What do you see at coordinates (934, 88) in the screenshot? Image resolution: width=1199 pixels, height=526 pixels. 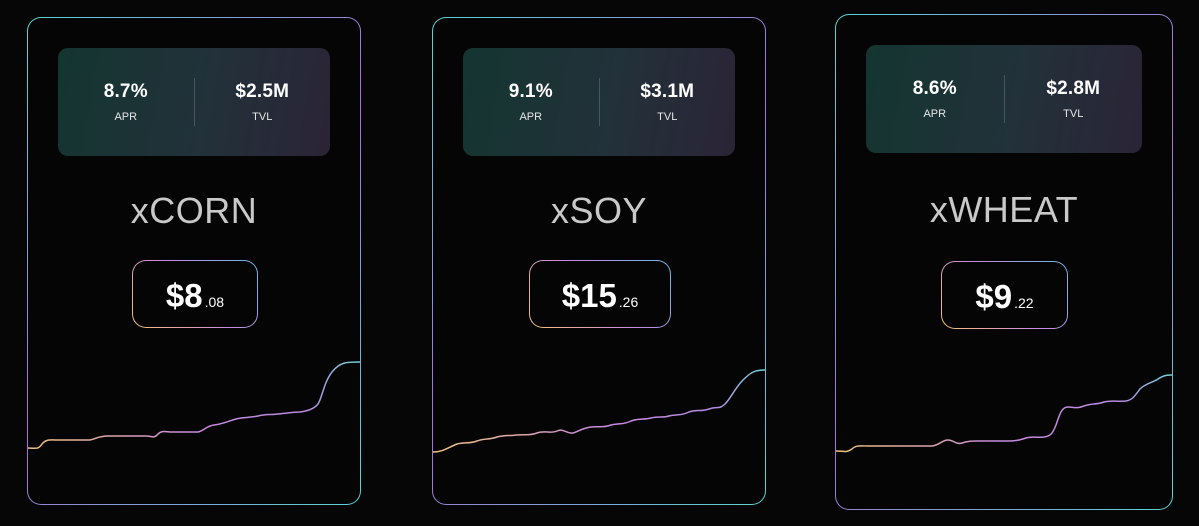 I see `apr-value: 8.6%` at bounding box center [934, 88].